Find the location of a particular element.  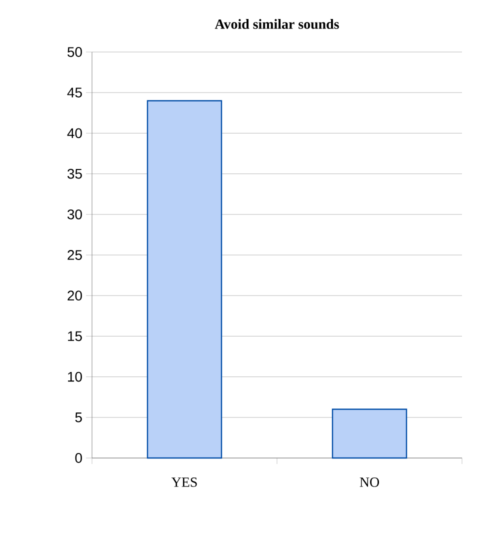

chart-title: Avoid similar sounds is located at coordinates (276, 24).